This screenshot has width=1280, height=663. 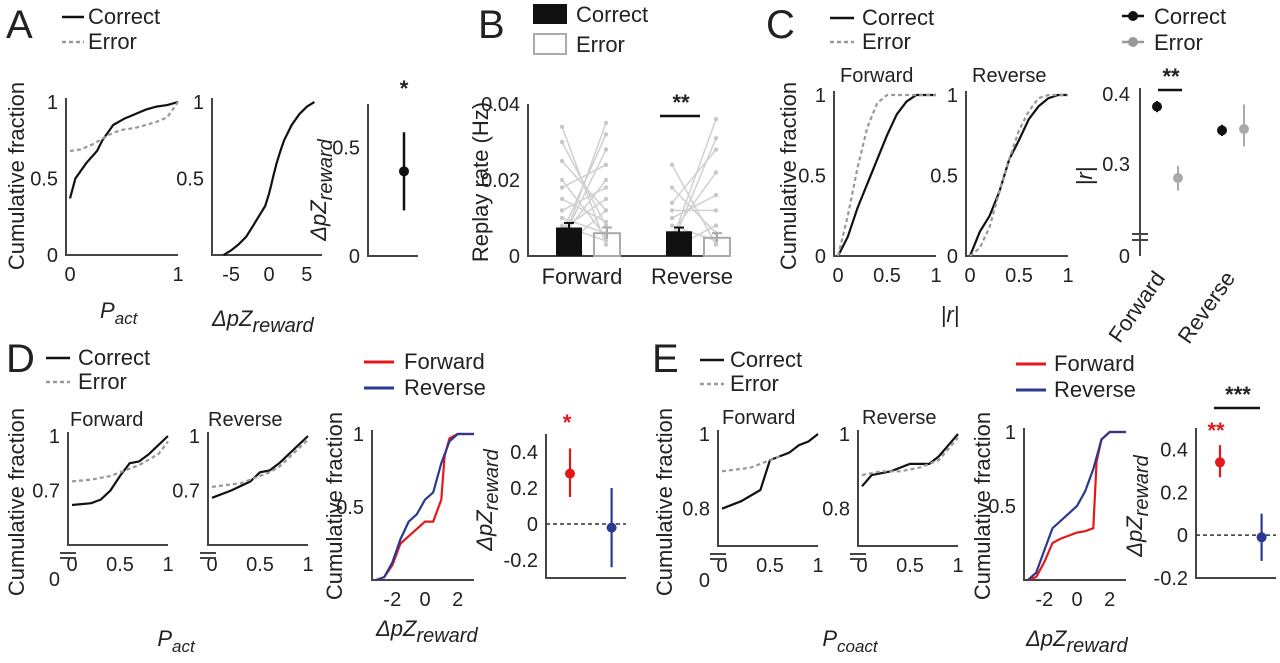 I want to click on plot-b: 0 0.02 0.04 Forward Reverse, so click(x=607, y=191).